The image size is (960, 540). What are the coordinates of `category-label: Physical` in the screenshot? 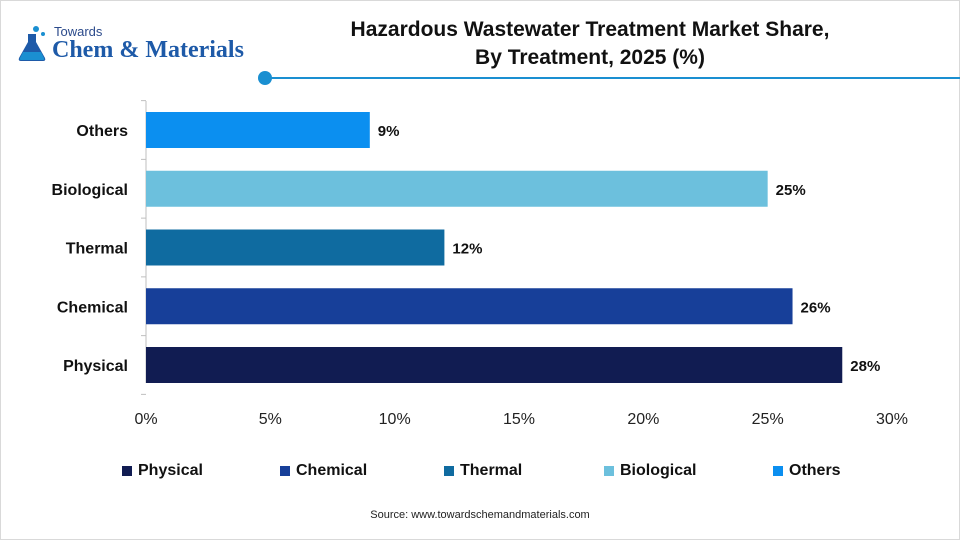 It's located at (95, 366).